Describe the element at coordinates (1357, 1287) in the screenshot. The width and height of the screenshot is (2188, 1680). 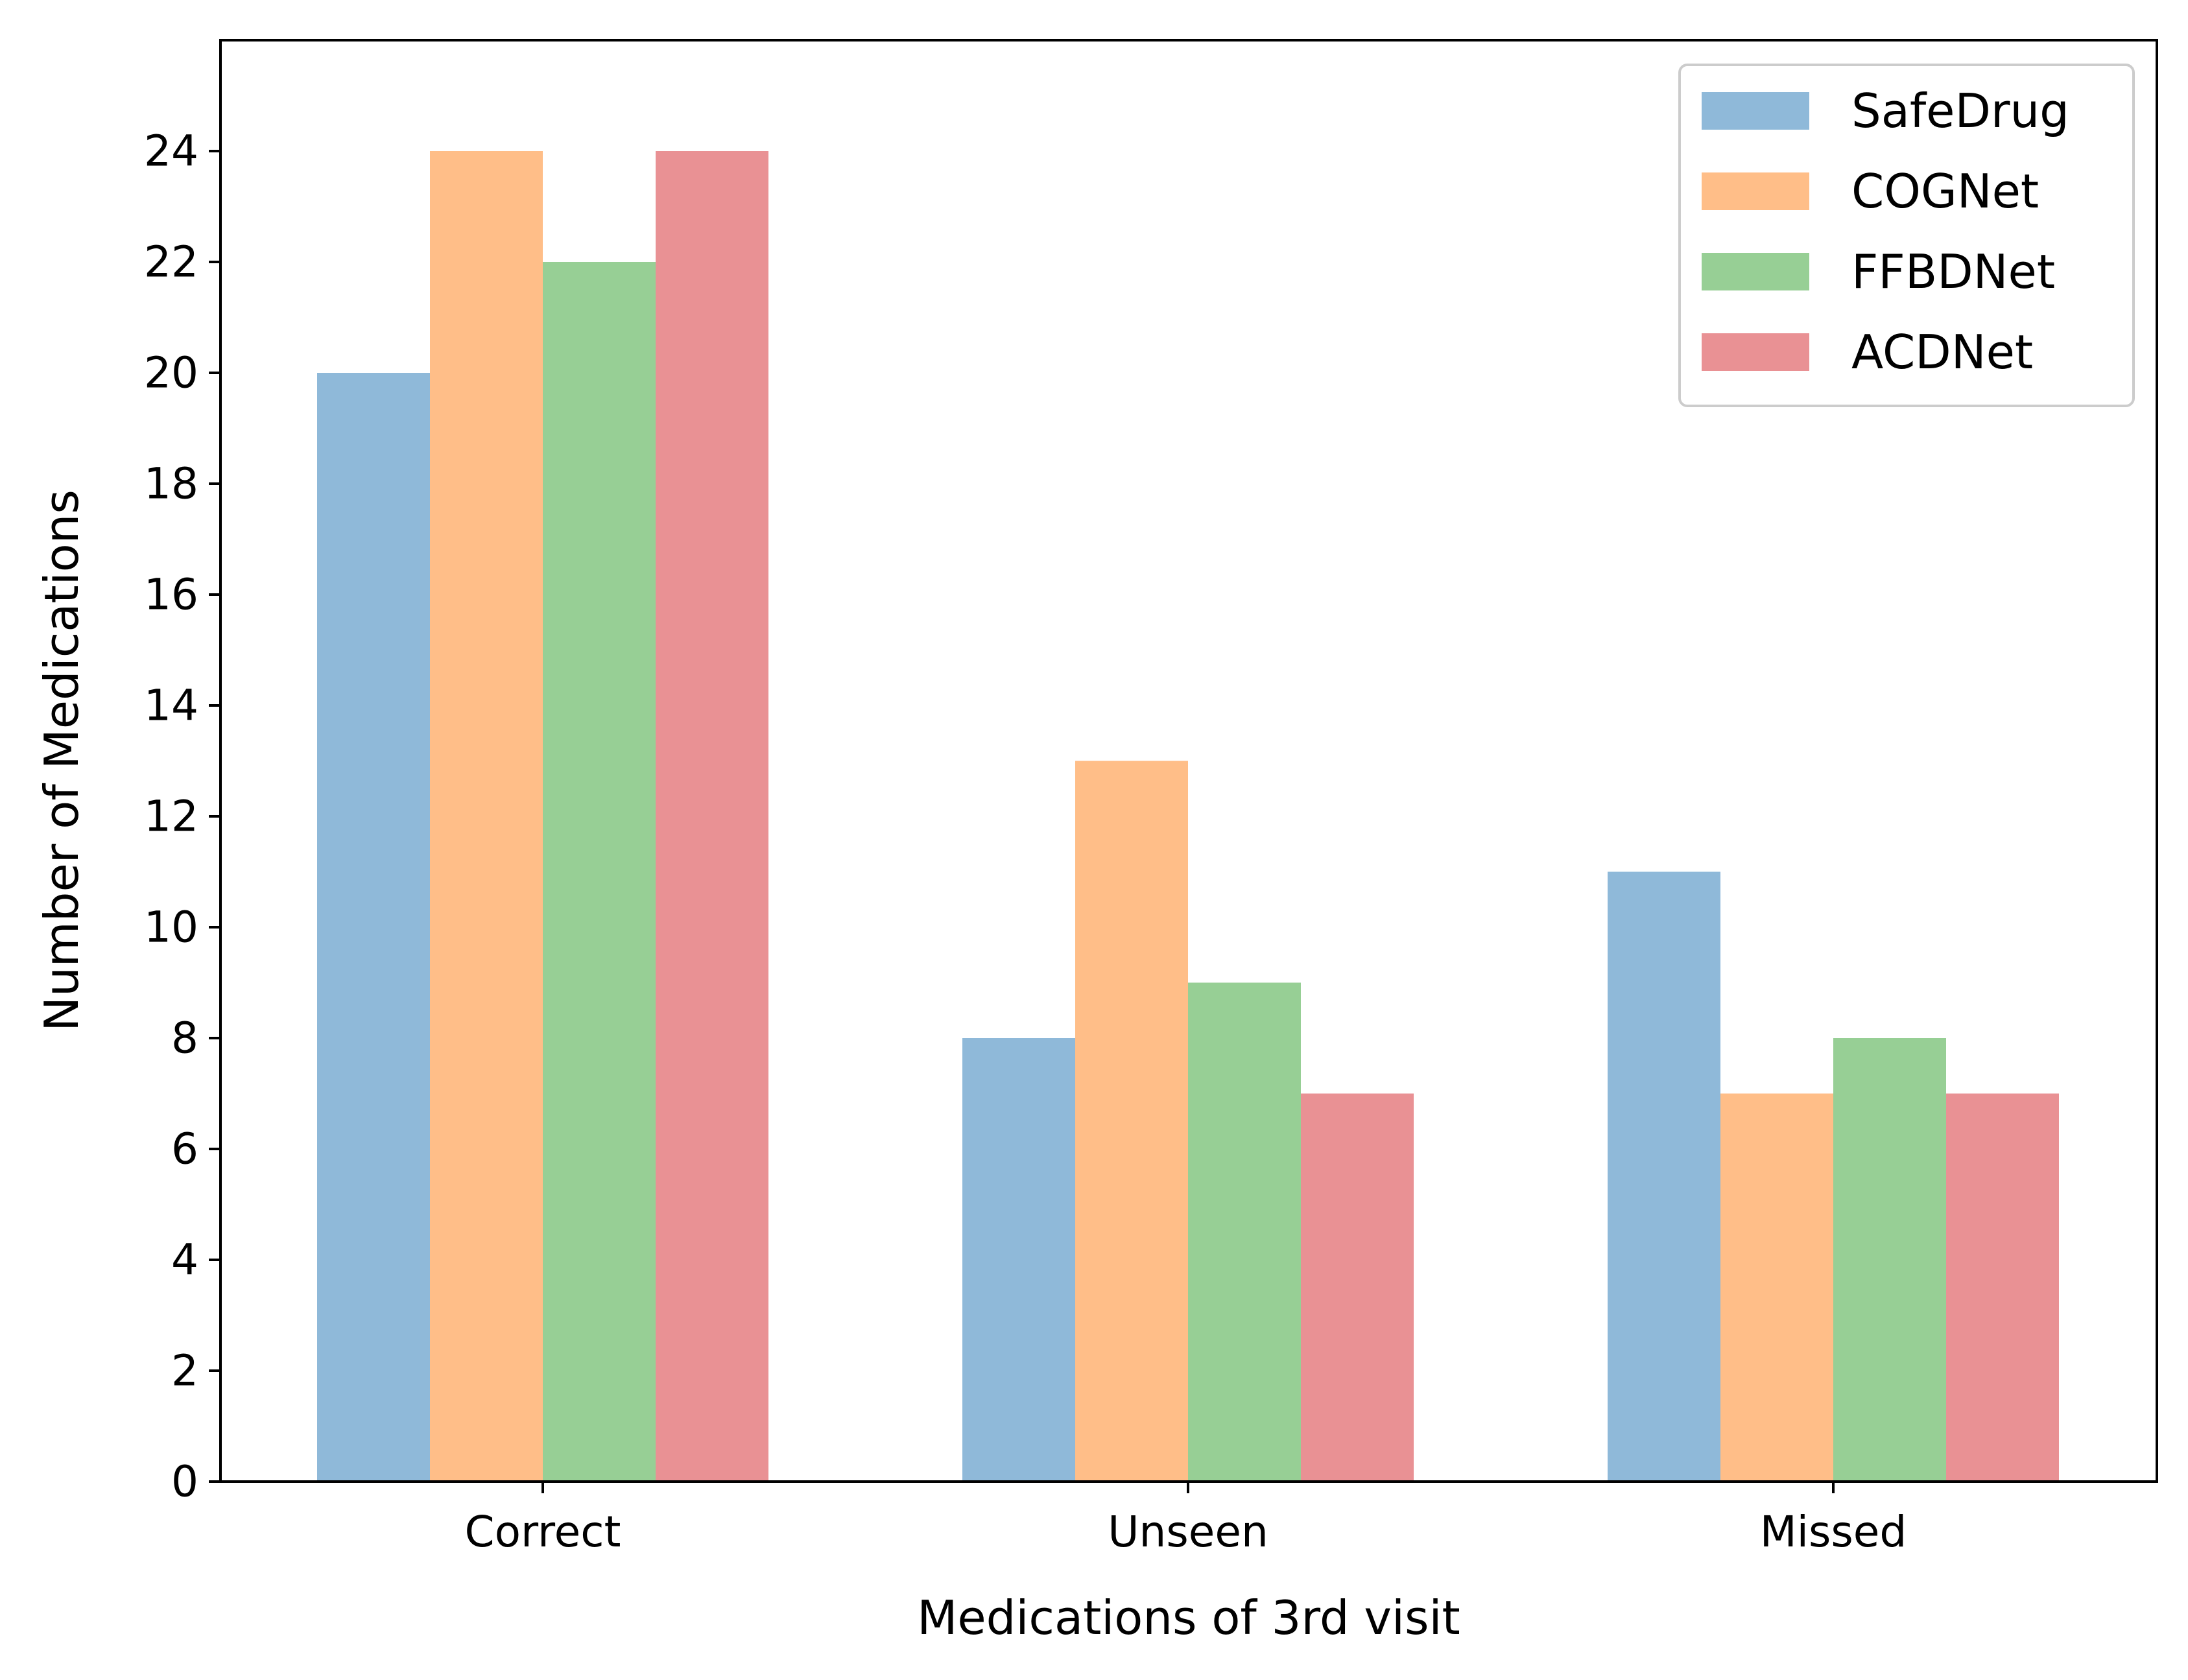
I see `bar-acdnet-unseen` at that location.